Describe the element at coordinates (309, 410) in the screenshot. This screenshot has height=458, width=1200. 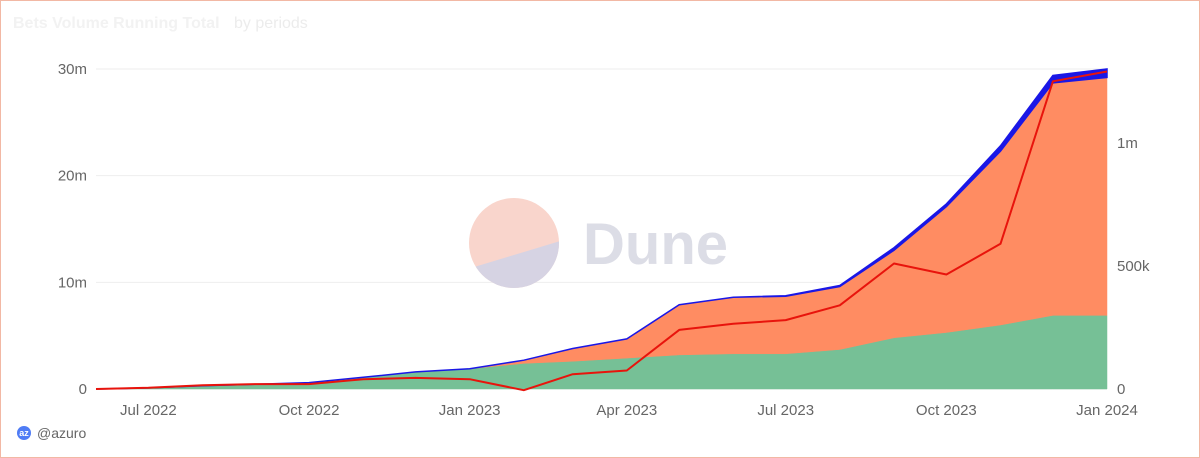
I see `x-tick-label: Oct 2022` at that location.